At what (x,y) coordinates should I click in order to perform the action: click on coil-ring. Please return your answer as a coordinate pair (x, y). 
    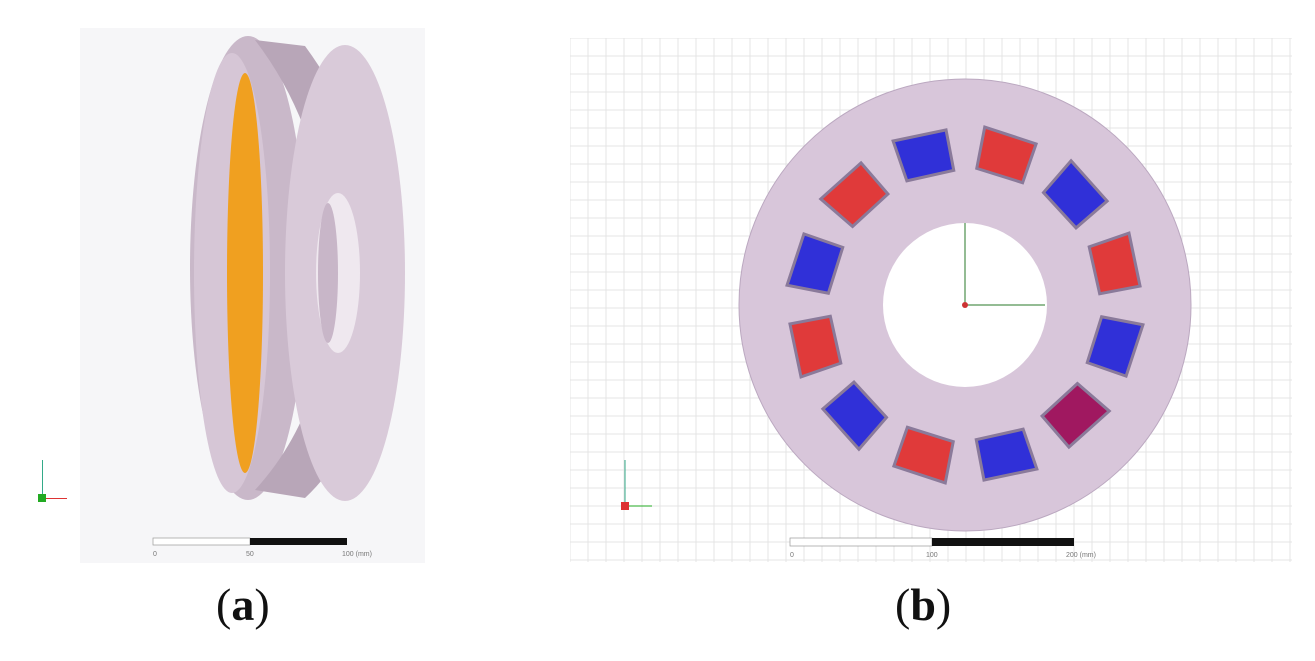
    Looking at the image, I should click on (245, 273).